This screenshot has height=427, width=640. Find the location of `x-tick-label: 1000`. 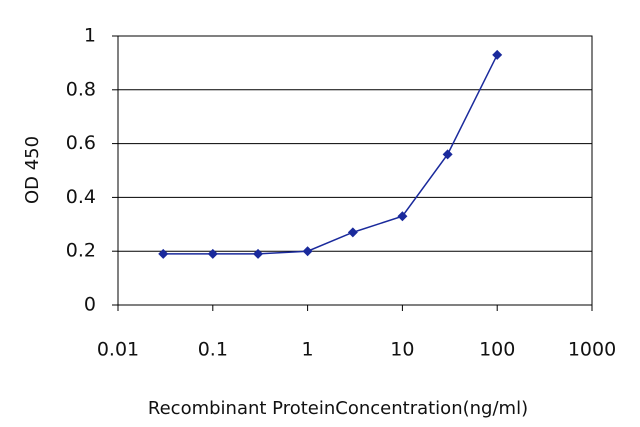

x-tick-label: 1000 is located at coordinates (592, 350).